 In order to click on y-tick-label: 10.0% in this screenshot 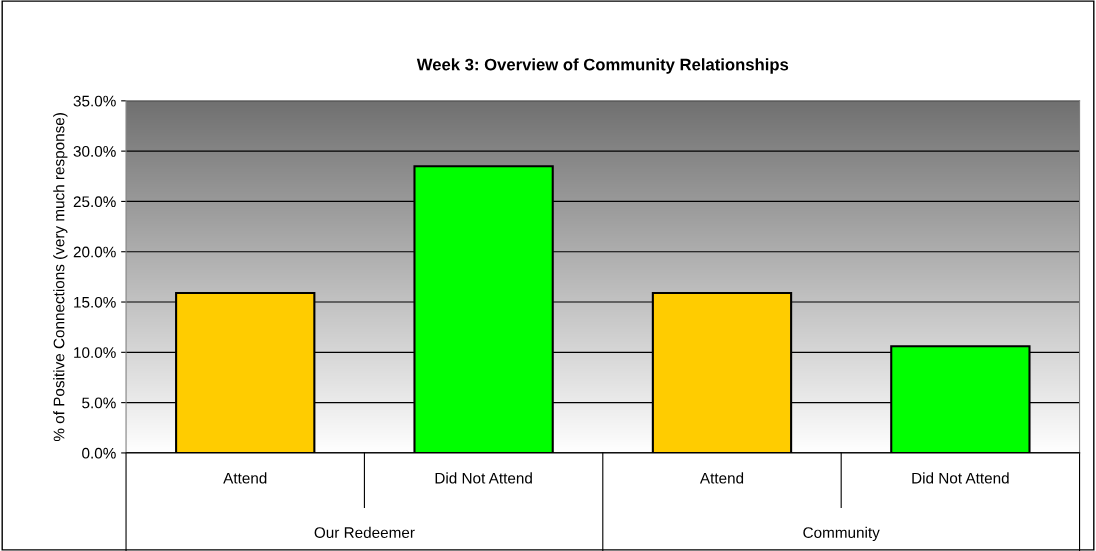, I will do `click(95, 353)`.